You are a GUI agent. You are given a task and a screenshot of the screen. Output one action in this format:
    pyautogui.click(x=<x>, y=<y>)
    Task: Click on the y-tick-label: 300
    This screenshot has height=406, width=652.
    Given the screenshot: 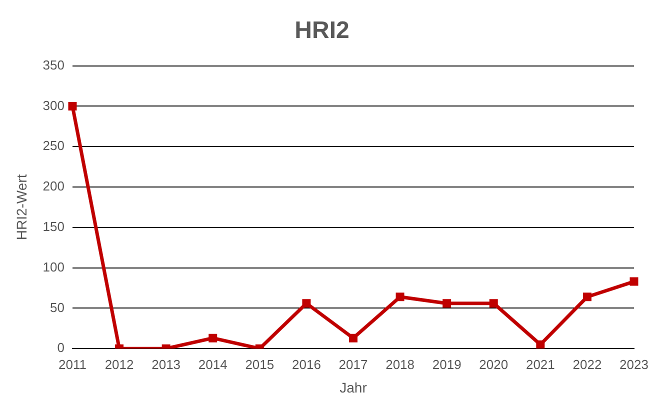 What is the action you would take?
    pyautogui.click(x=53, y=105)
    